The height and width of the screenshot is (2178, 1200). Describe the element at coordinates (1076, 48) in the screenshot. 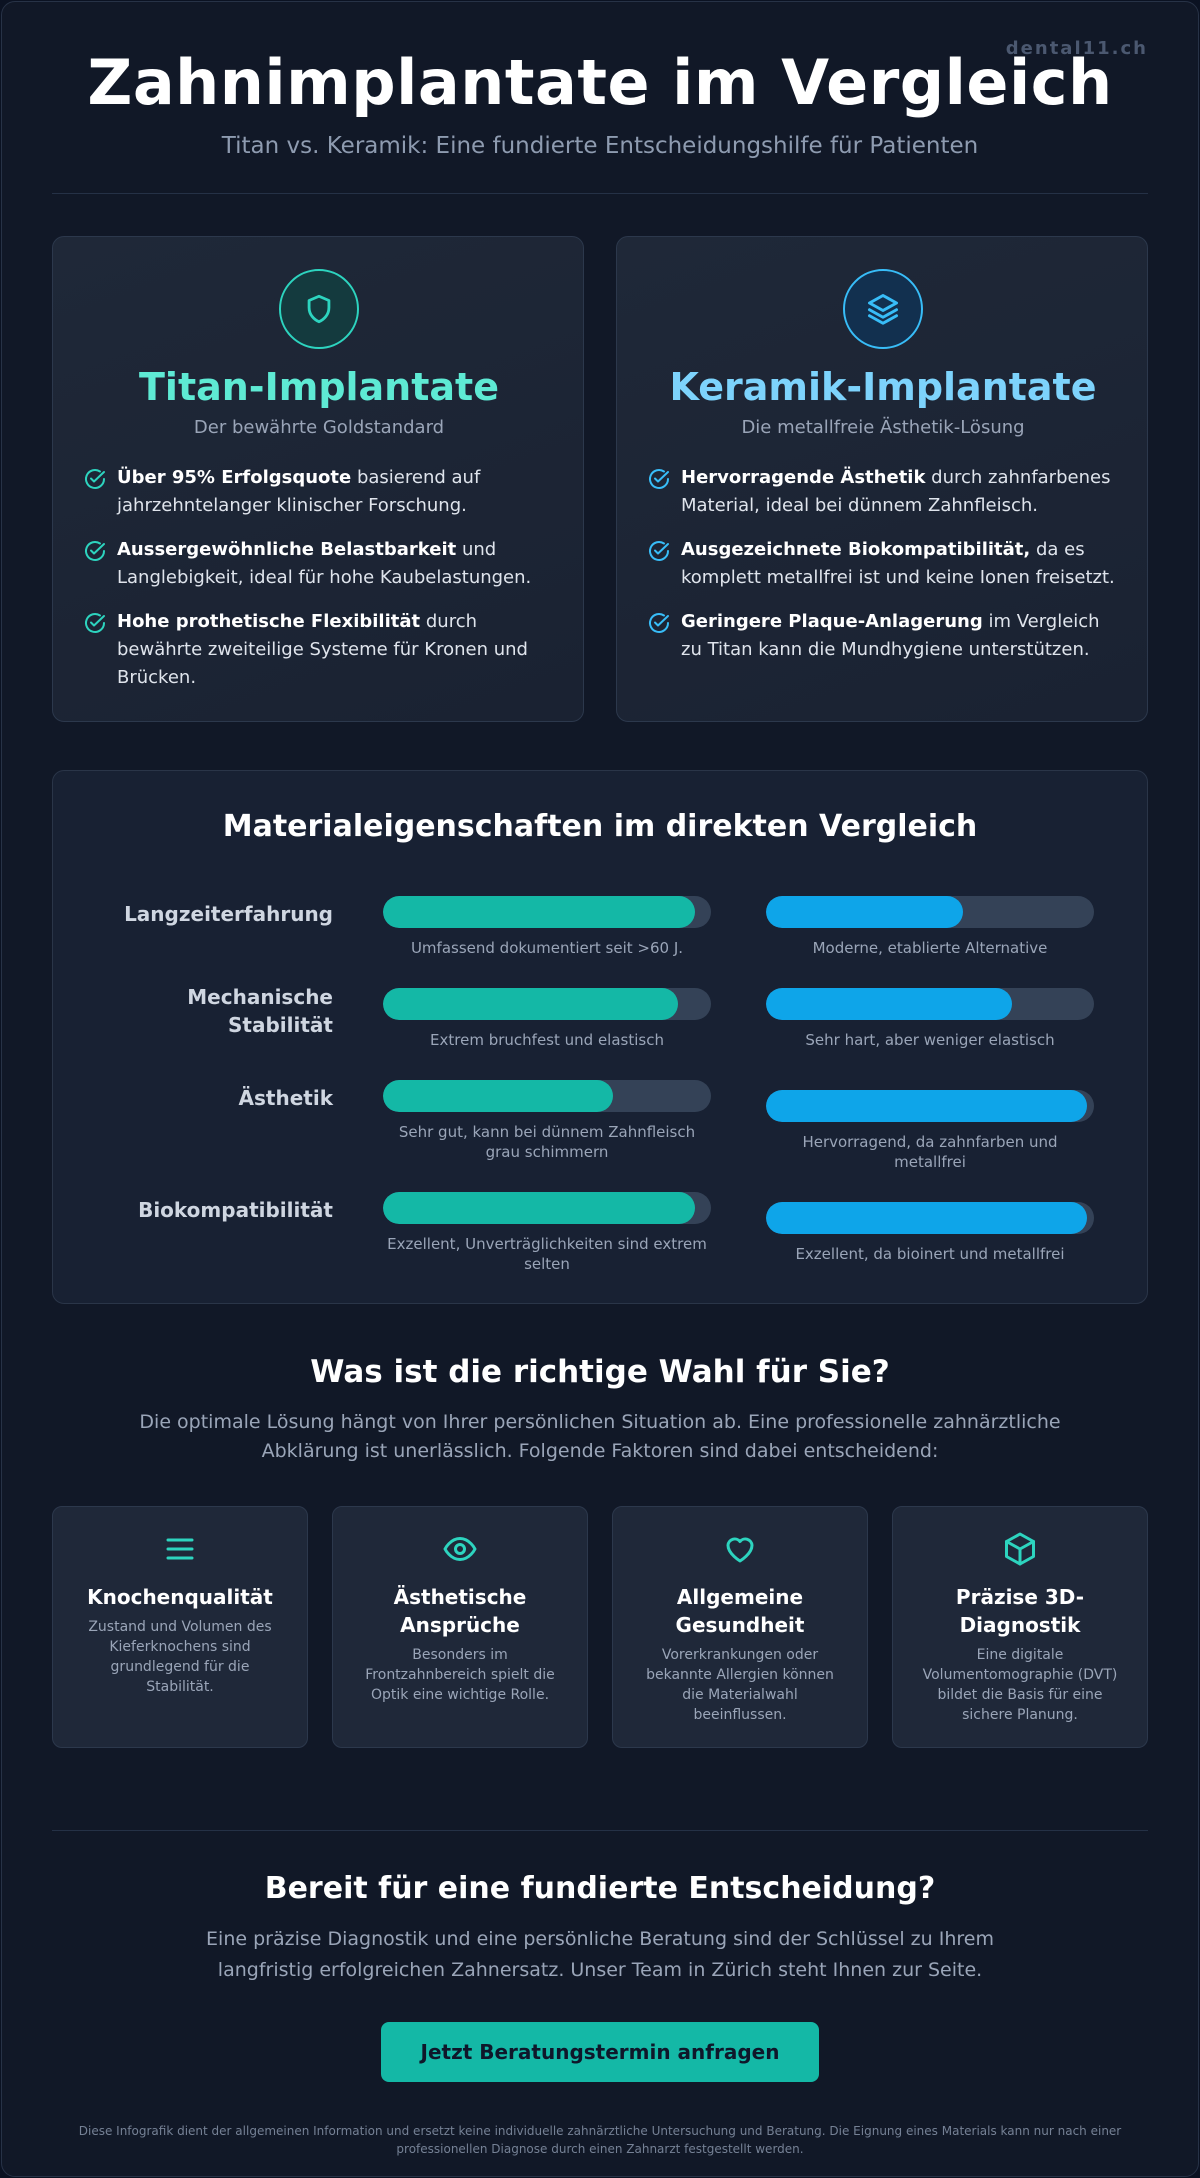

I see `brand-logo-text: dental11.ch` at that location.